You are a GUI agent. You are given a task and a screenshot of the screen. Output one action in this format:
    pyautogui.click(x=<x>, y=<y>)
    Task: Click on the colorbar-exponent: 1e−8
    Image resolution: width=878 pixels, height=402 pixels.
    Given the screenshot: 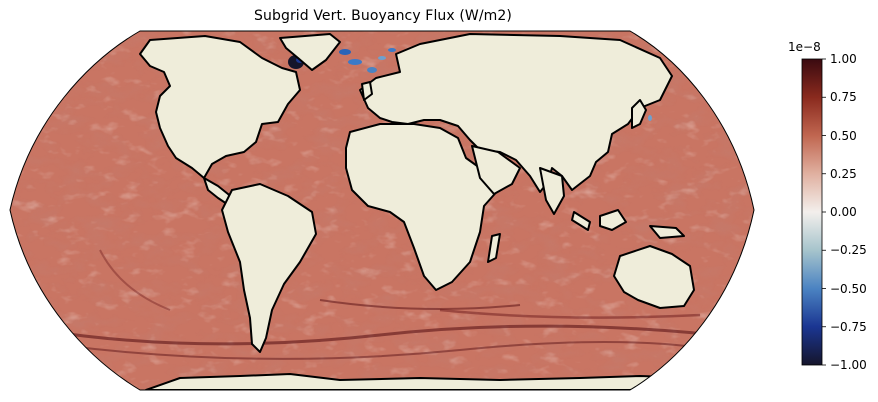 What is the action you would take?
    pyautogui.click(x=804, y=47)
    